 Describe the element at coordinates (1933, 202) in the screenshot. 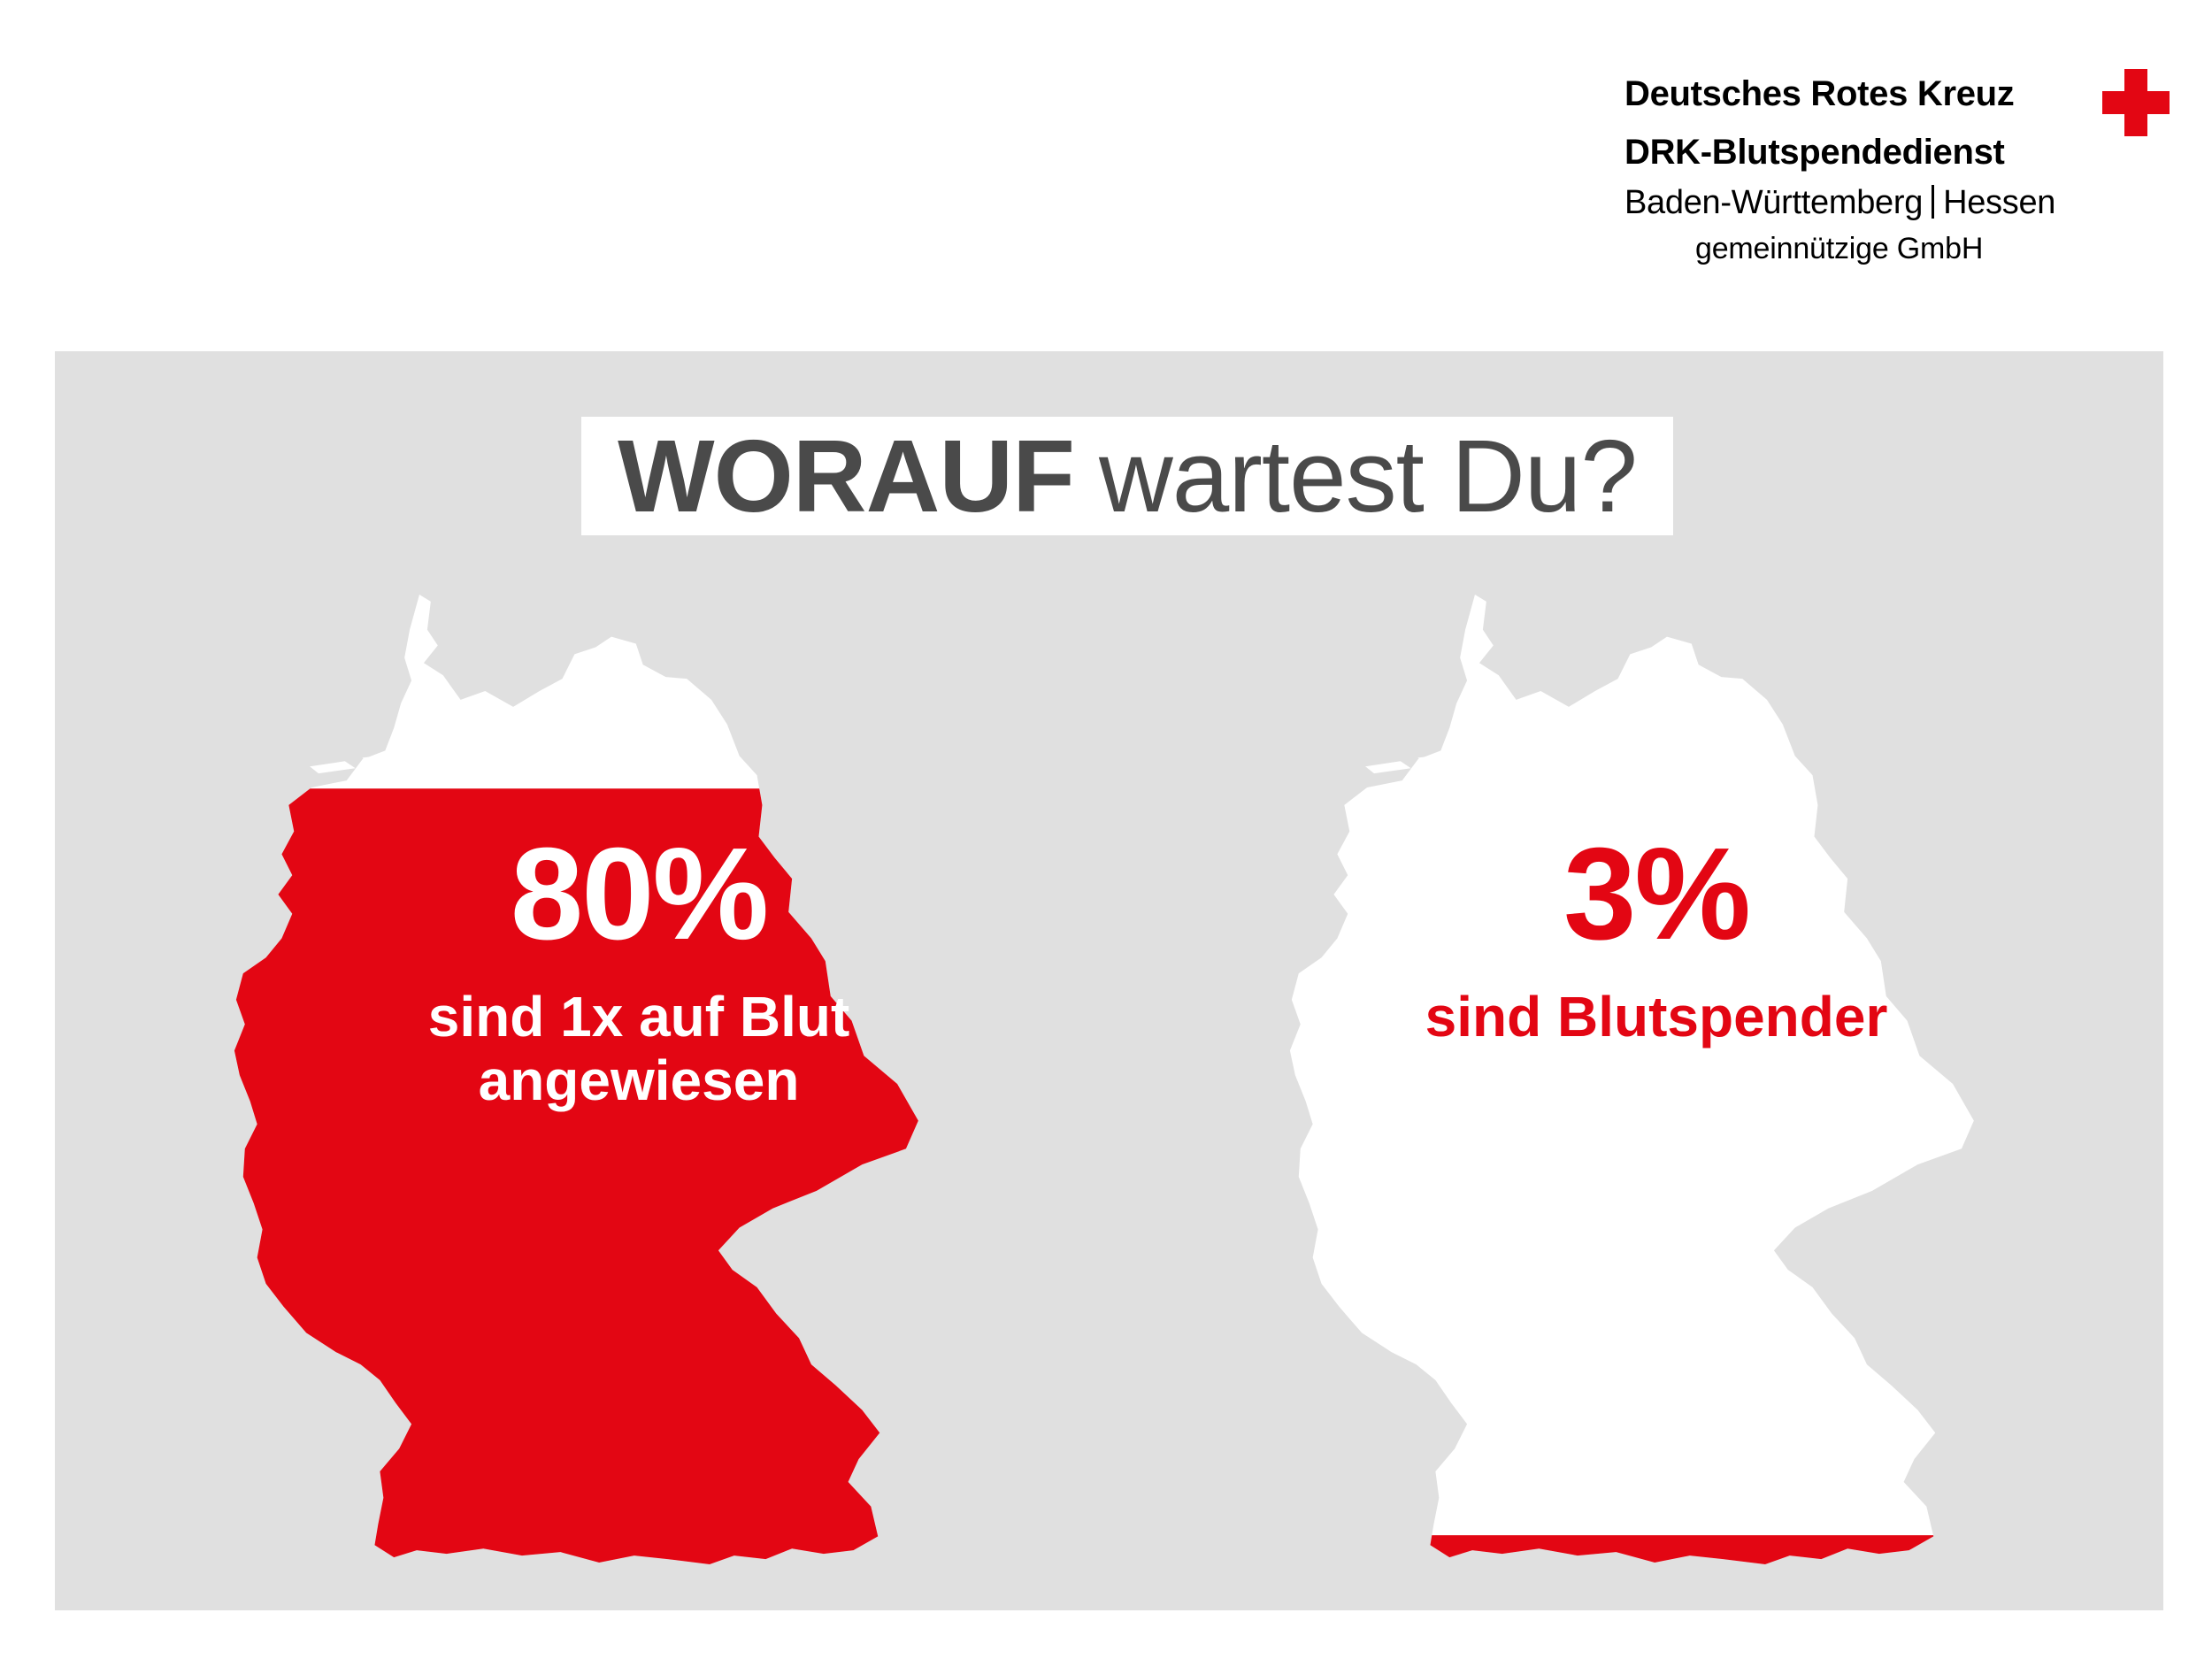

I see `region-separator` at that location.